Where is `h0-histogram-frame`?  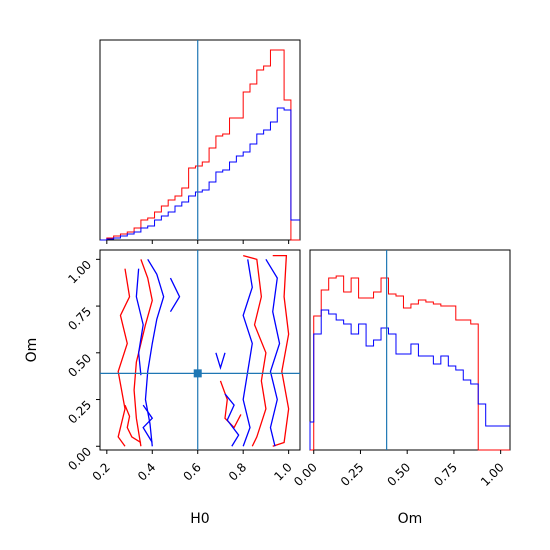 h0-histogram-frame is located at coordinates (200, 140).